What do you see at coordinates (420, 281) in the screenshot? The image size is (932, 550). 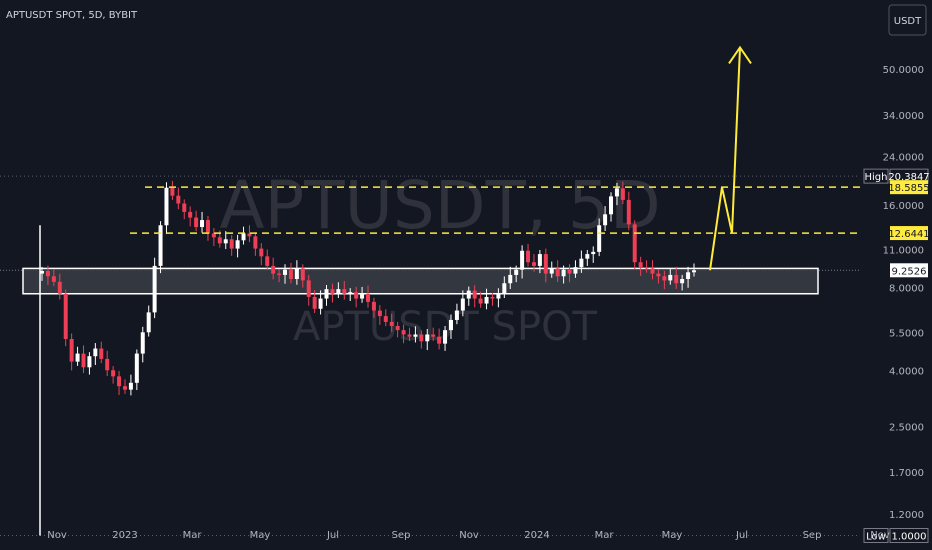 I see `support-zone-rect` at bounding box center [420, 281].